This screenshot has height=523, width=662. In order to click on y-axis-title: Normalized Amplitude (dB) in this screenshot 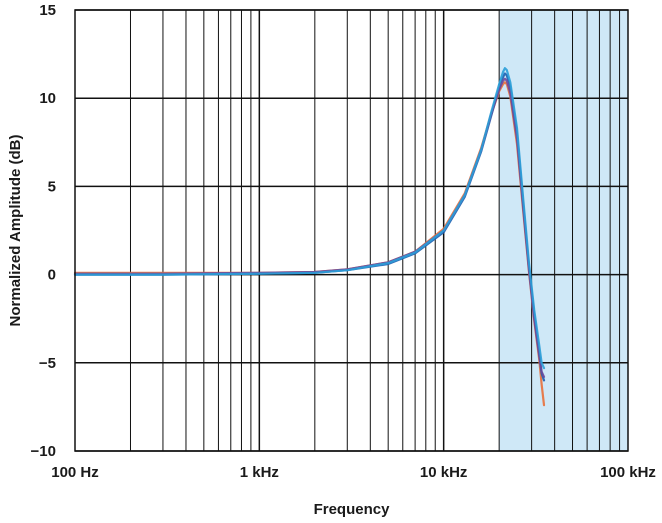, I will do `click(15, 231)`.